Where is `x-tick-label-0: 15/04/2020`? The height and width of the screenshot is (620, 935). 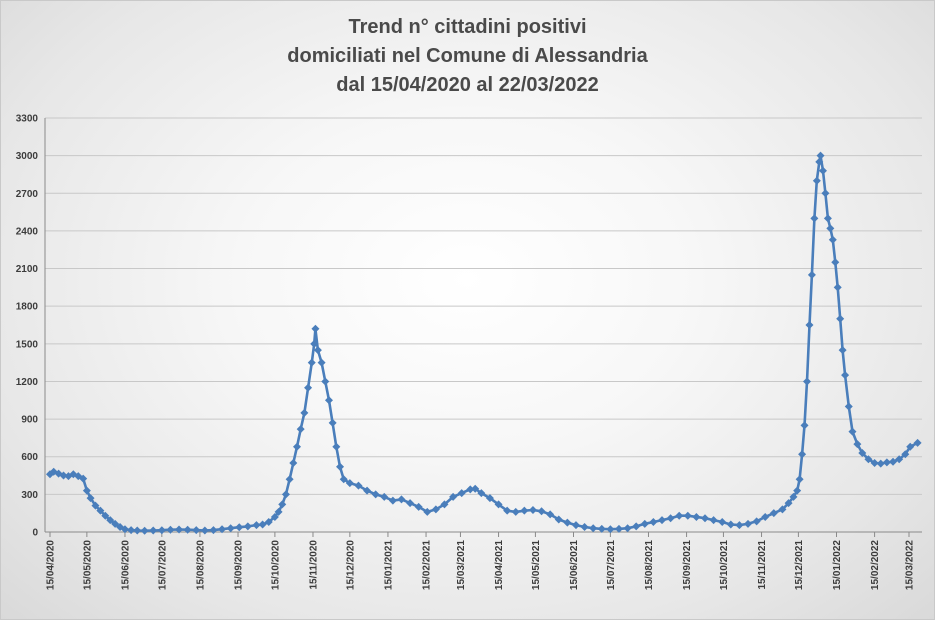 x-tick-label-0: 15/04/2020 is located at coordinates (51, 565).